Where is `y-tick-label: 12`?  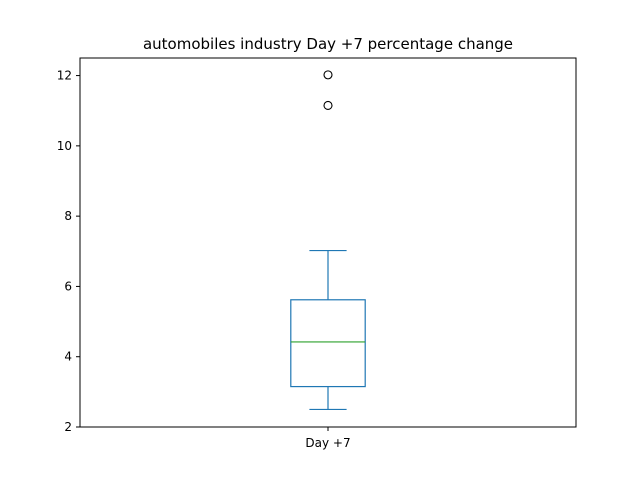 y-tick-label: 12 is located at coordinates (64, 76).